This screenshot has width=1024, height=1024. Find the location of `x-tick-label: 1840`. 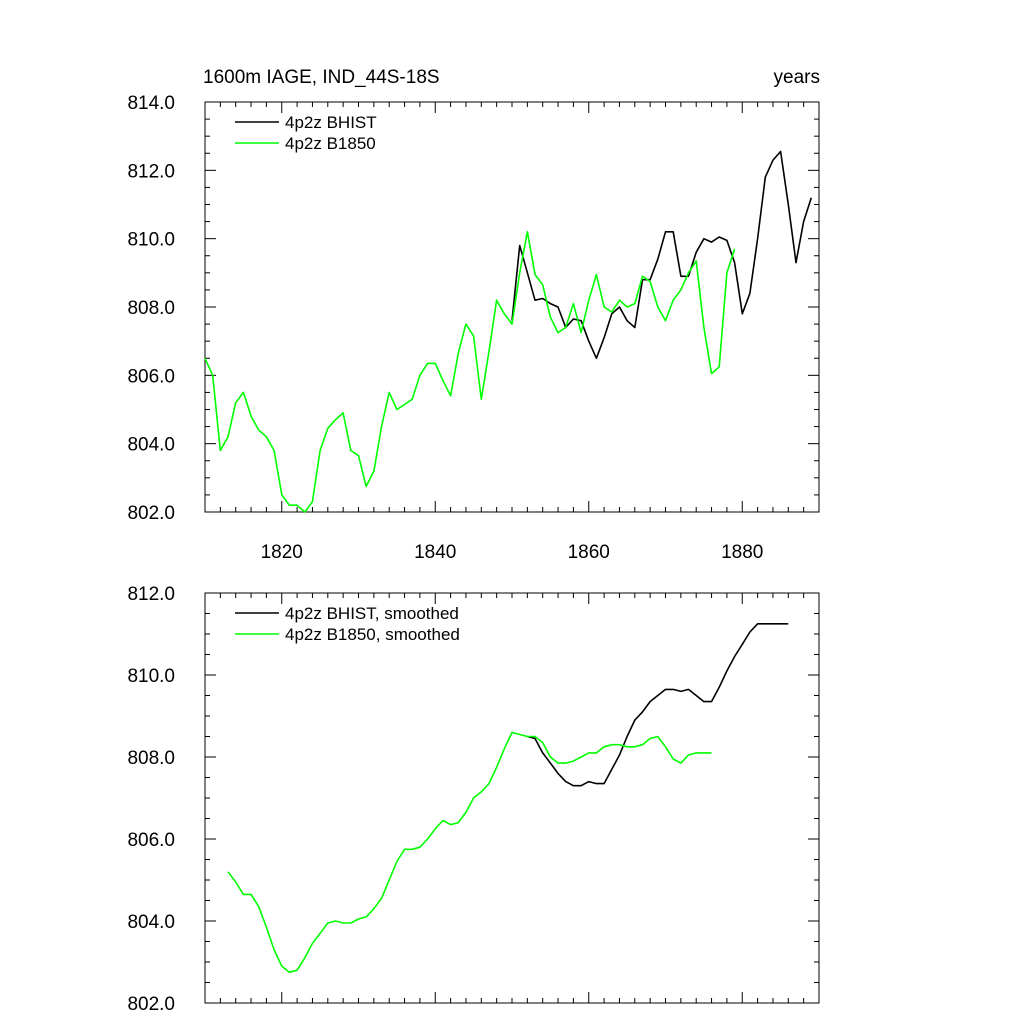

x-tick-label: 1840 is located at coordinates (435, 552).